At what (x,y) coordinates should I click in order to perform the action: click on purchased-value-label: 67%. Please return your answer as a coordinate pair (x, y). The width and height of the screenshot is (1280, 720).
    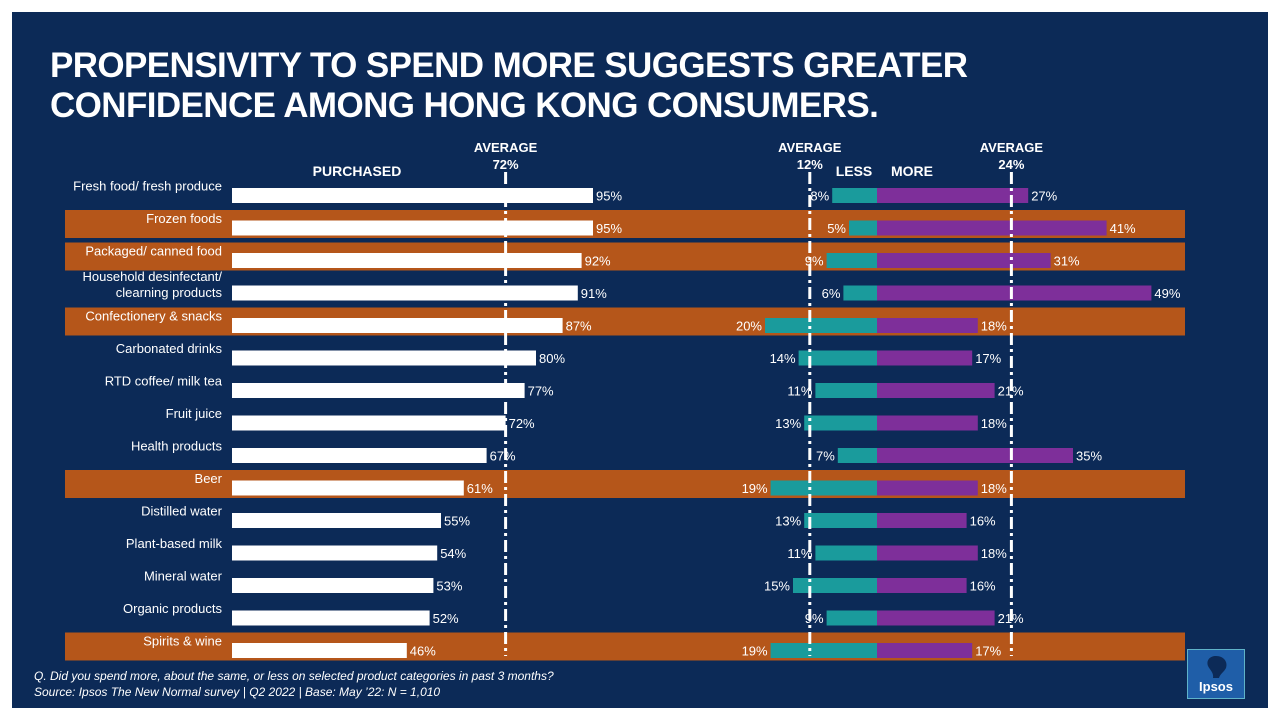
    Looking at the image, I should click on (503, 456).